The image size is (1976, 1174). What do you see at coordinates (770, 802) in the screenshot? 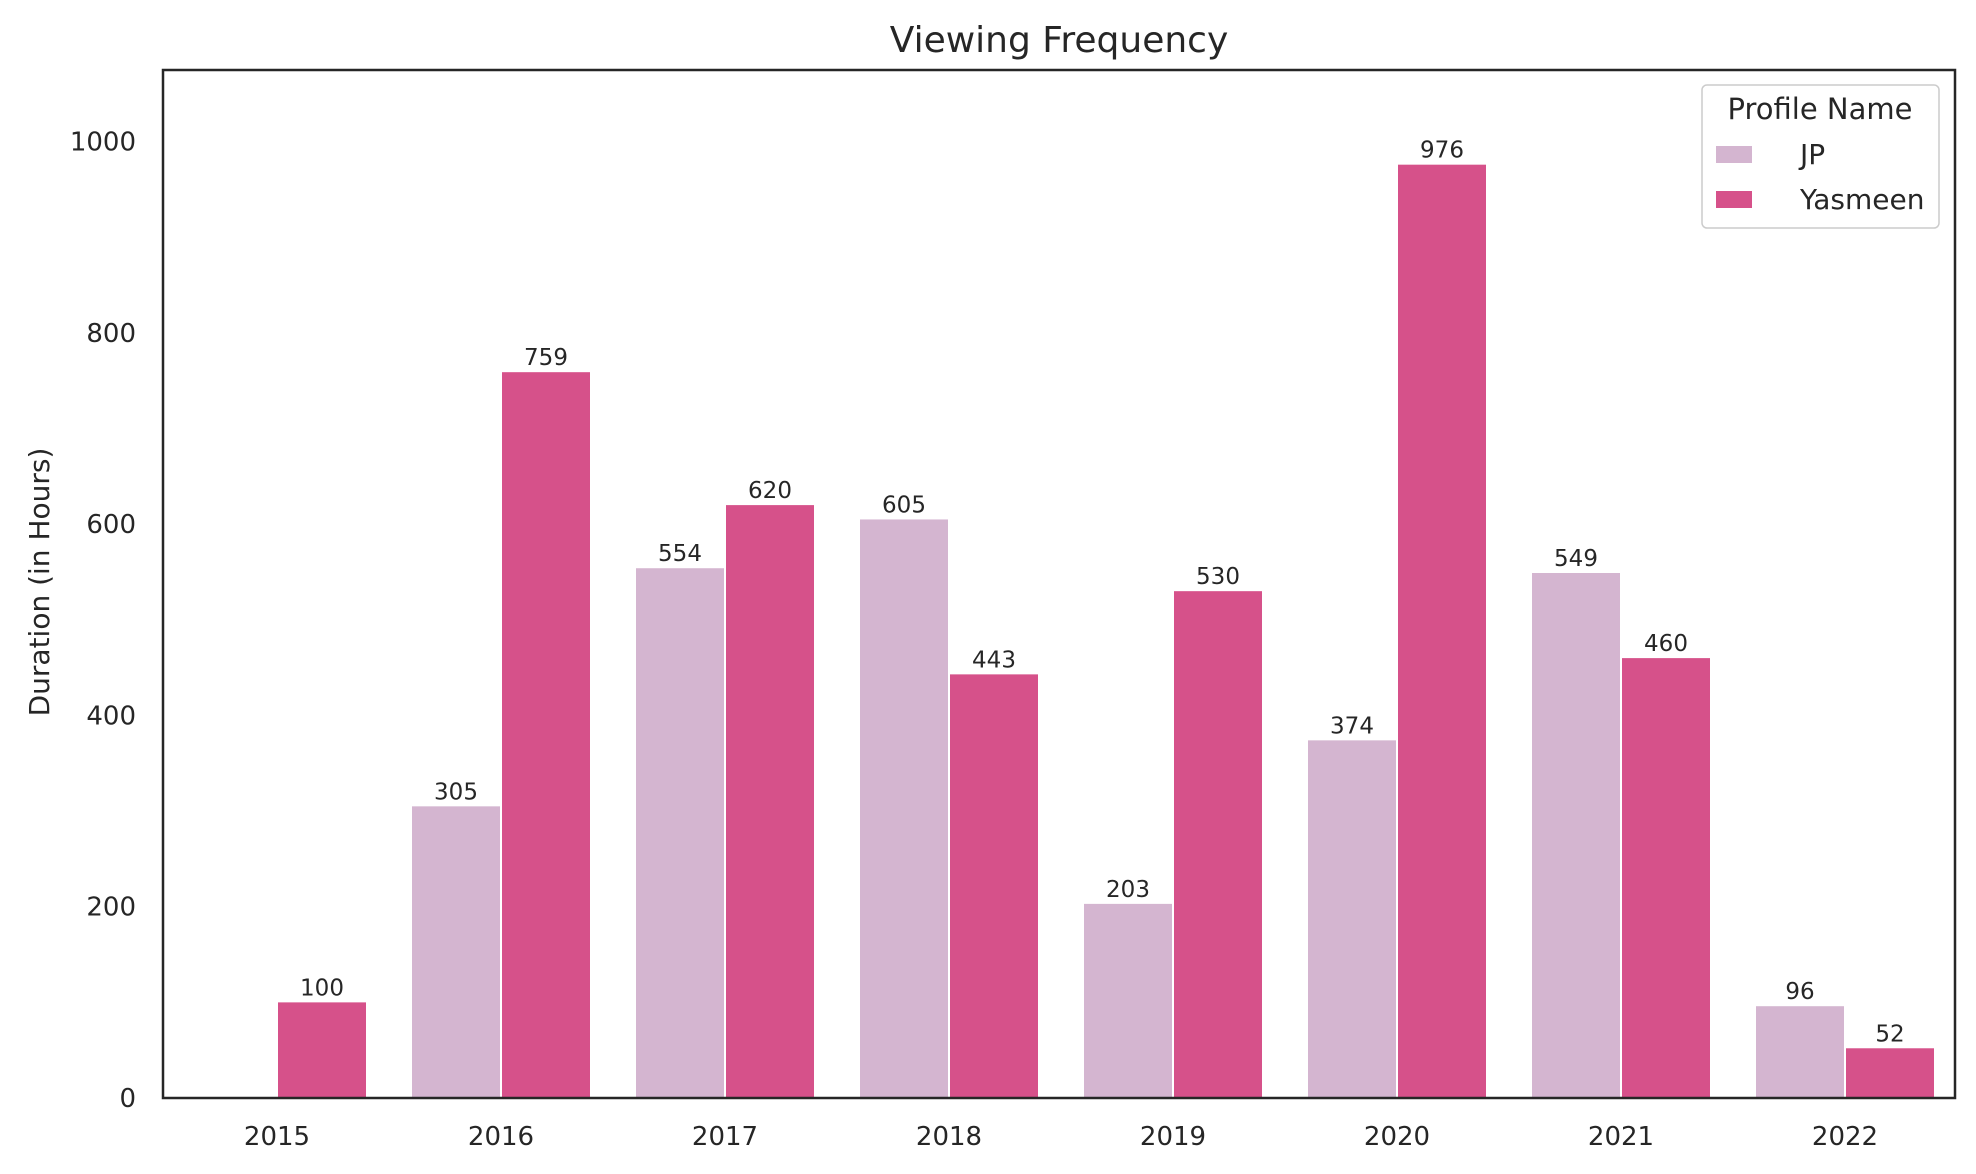
I see `bar-yasmeen-2017` at bounding box center [770, 802].